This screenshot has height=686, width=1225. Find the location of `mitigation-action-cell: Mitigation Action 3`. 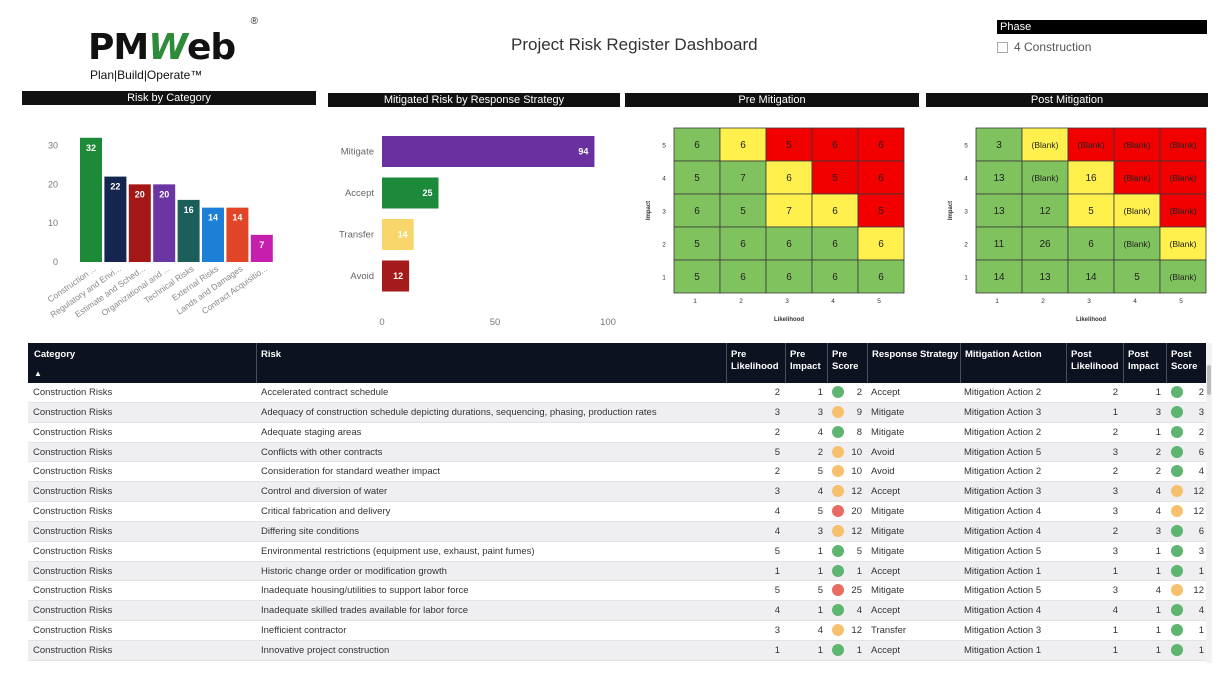

mitigation-action-cell: Mitigation Action 3 is located at coordinates (1003, 412).